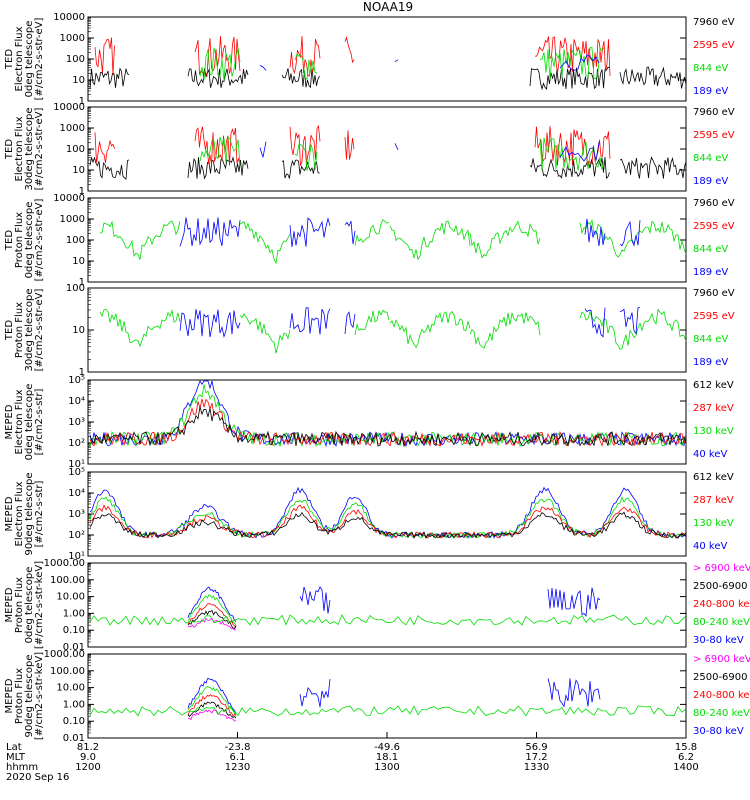  Describe the element at coordinates (67, 580) in the screenshot. I see `y-tick-label: 100.00` at that location.